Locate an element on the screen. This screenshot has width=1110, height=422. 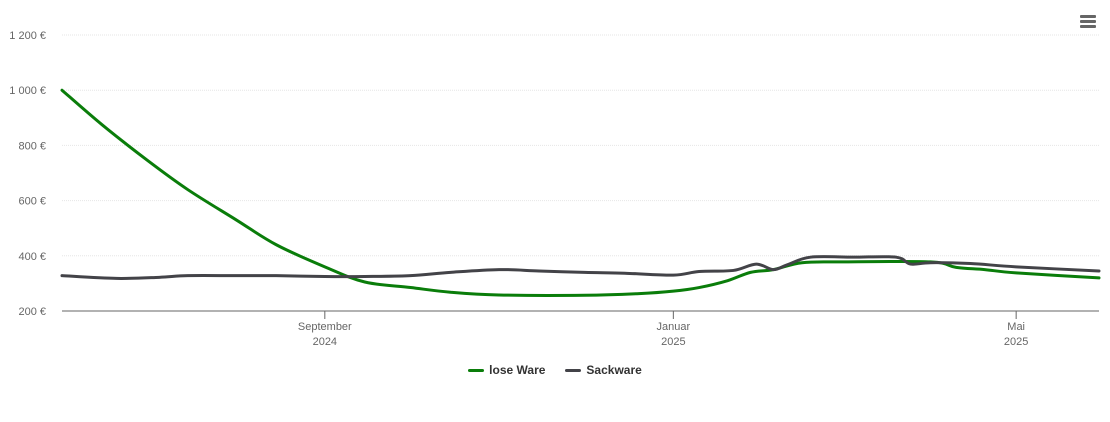
y-tick-label: 200 € is located at coordinates (32, 312).